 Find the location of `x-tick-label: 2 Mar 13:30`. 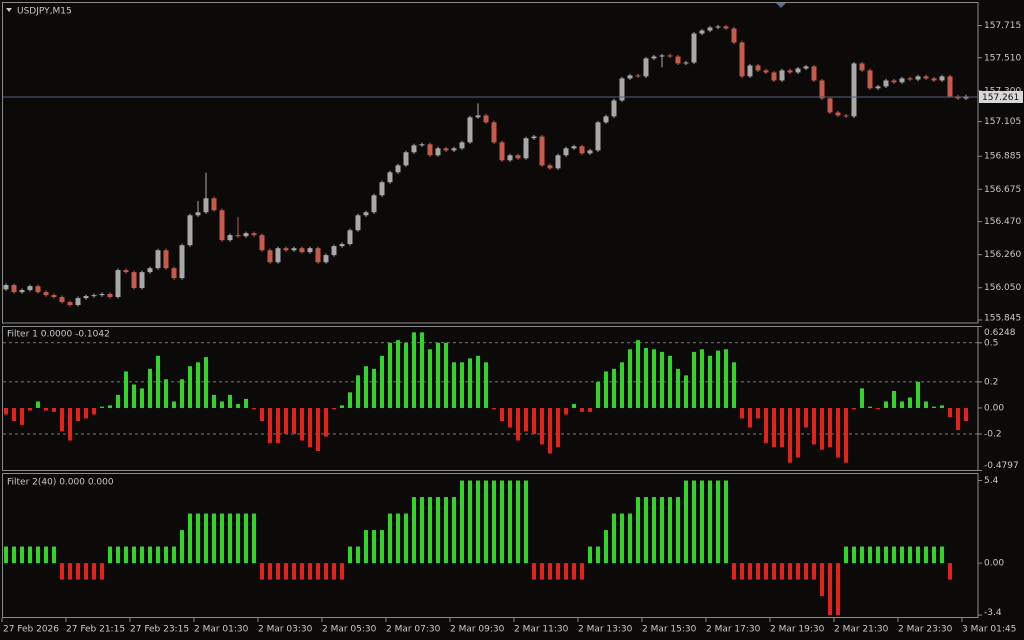

x-tick-label: 2 Mar 13:30 is located at coordinates (605, 630).